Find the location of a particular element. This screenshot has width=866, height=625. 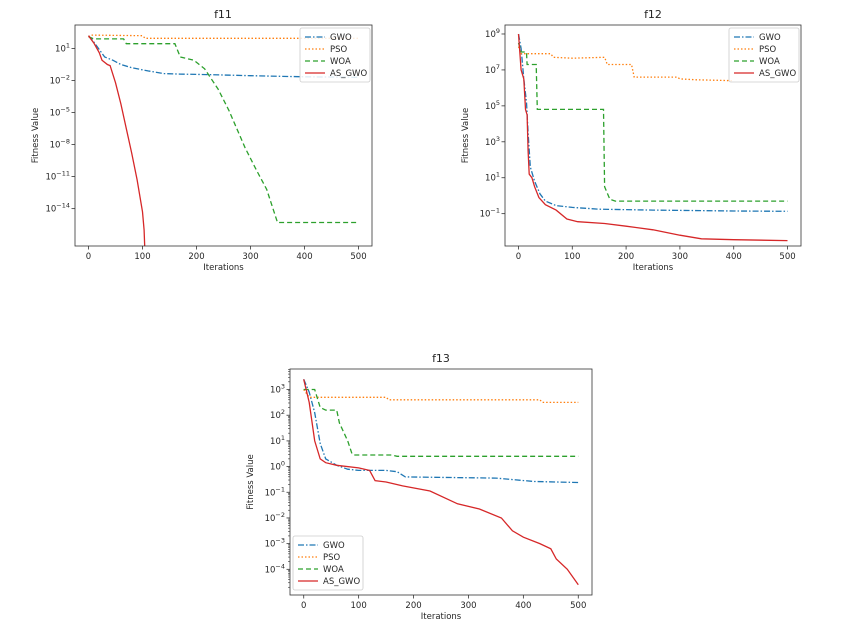

y-tick-label: 10⁻⁴ is located at coordinates (275, 568).